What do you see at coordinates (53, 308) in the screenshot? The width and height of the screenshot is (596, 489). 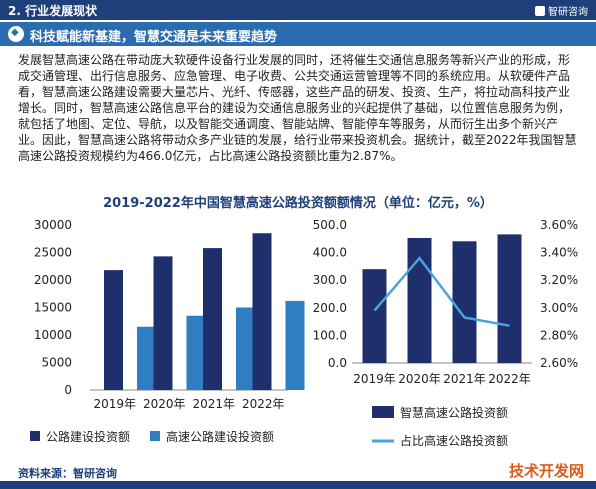 I see `y-tick-label: 15000` at bounding box center [53, 308].